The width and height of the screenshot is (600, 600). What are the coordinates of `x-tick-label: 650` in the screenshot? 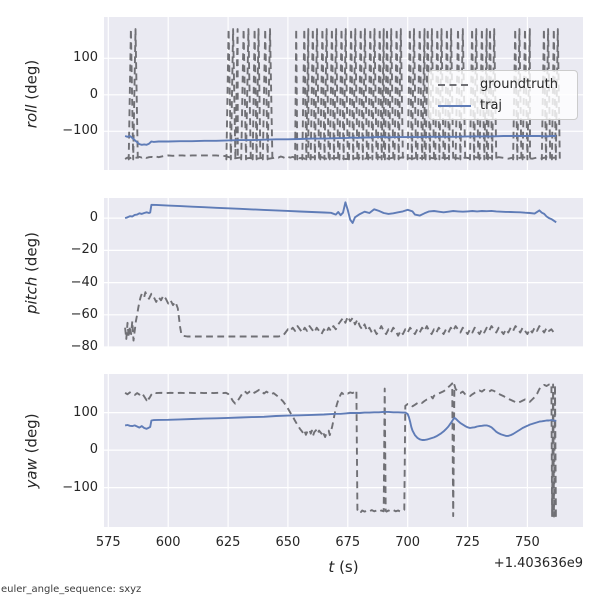 It's located at (288, 542).